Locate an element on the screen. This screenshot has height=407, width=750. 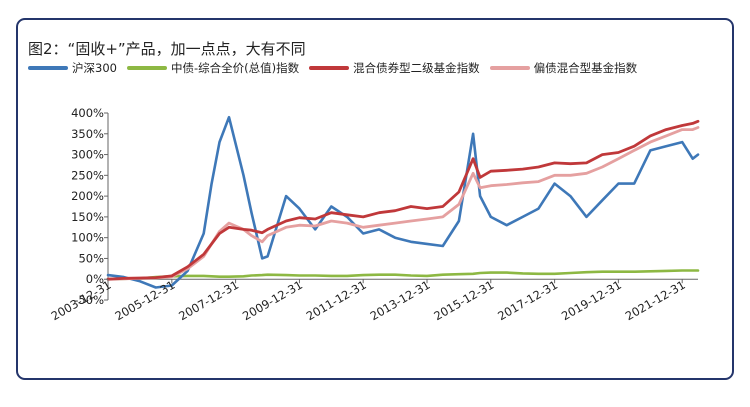
x-tick-label: 2009-12-31 is located at coordinates (272, 301).